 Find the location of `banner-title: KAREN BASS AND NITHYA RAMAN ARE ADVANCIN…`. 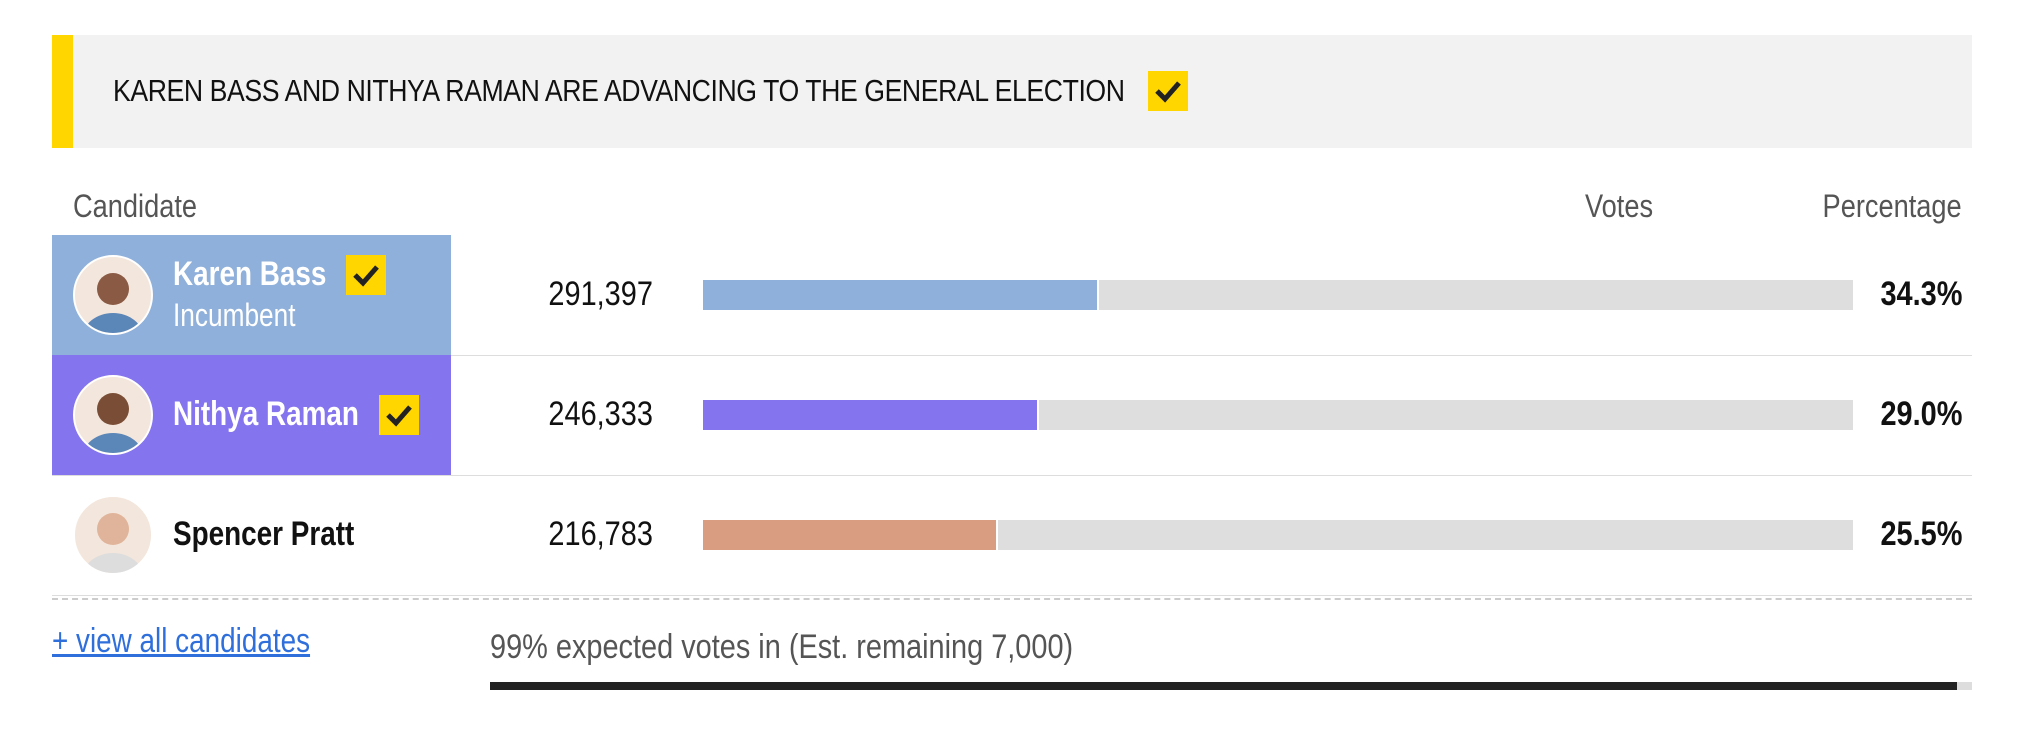

banner-title: KAREN BASS AND NITHYA RAMAN ARE ADVANCIN… is located at coordinates (619, 90).